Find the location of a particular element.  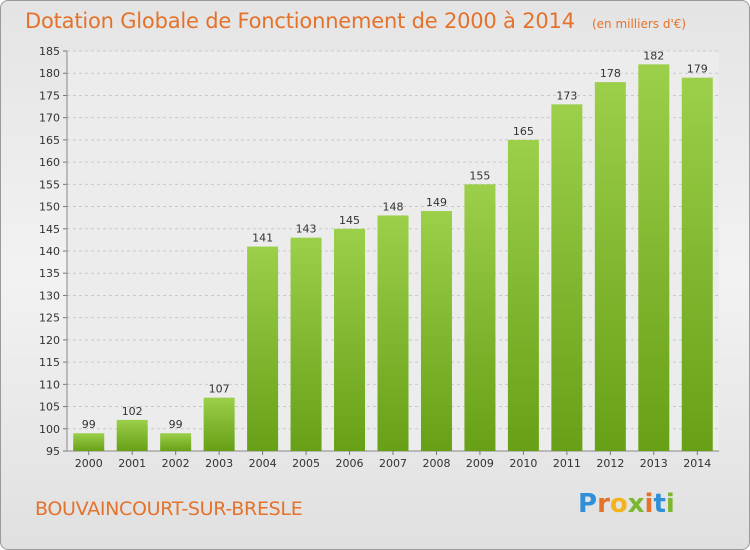

bar-2005 is located at coordinates (306, 344).